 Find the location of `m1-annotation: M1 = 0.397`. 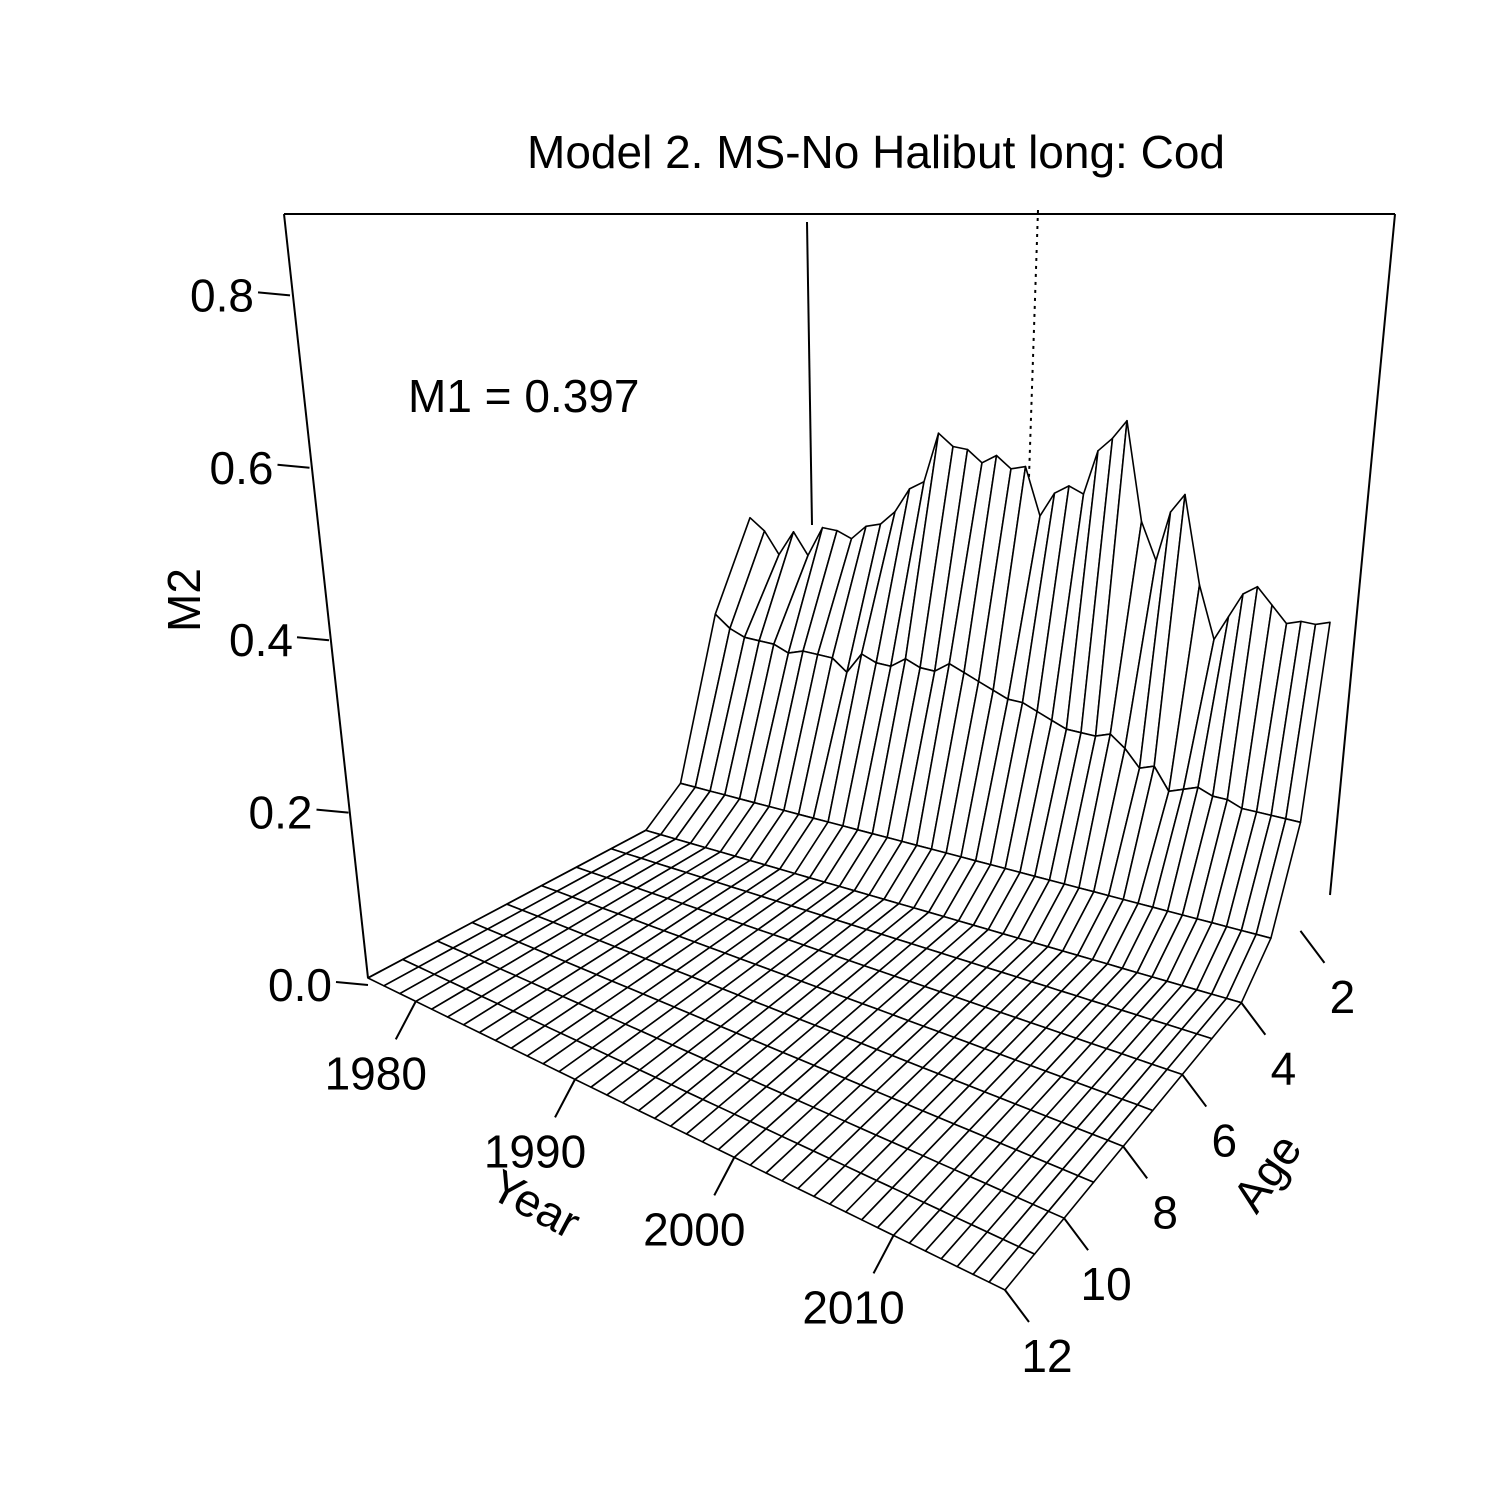

m1-annotation: M1 = 0.397 is located at coordinates (523, 396).